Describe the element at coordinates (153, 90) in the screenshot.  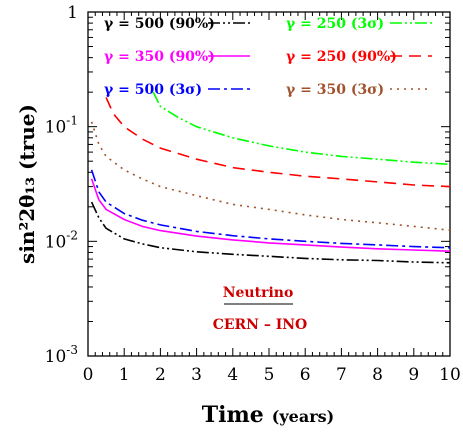
I see `legend-label: γ = 500 (3σ)` at that location.